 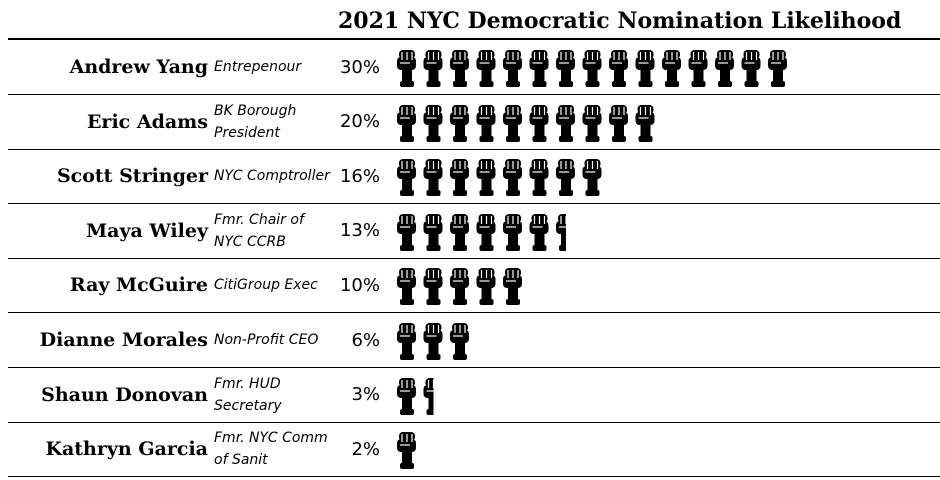 What do you see at coordinates (474, 450) in the screenshot?
I see `chart-row: Kathryn Garcia Fmr. NYC Comm of Sanit 2%` at bounding box center [474, 450].